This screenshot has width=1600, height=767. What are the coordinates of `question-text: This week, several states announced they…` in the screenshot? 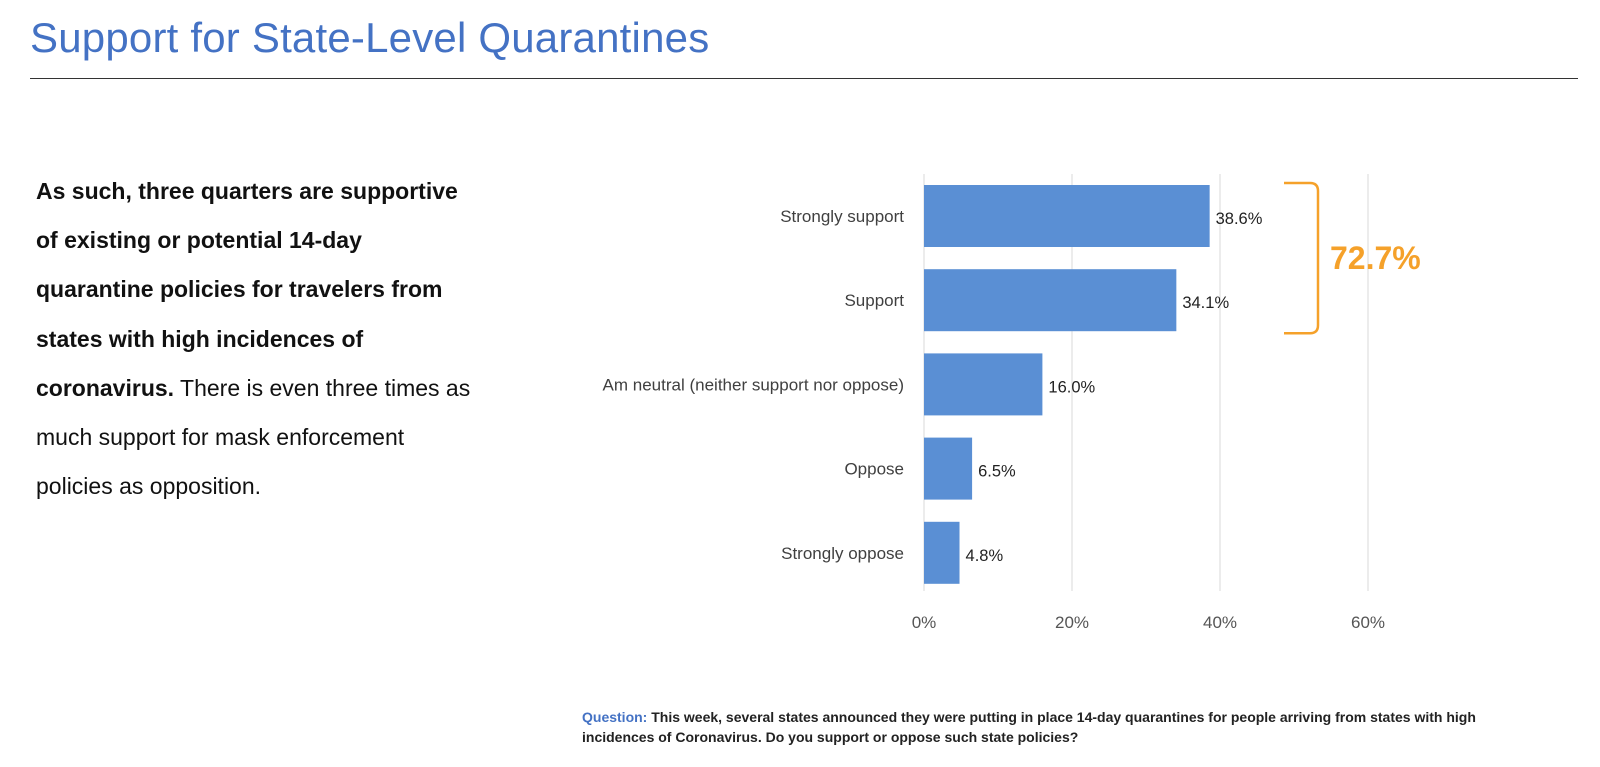 It's located at (1029, 727).